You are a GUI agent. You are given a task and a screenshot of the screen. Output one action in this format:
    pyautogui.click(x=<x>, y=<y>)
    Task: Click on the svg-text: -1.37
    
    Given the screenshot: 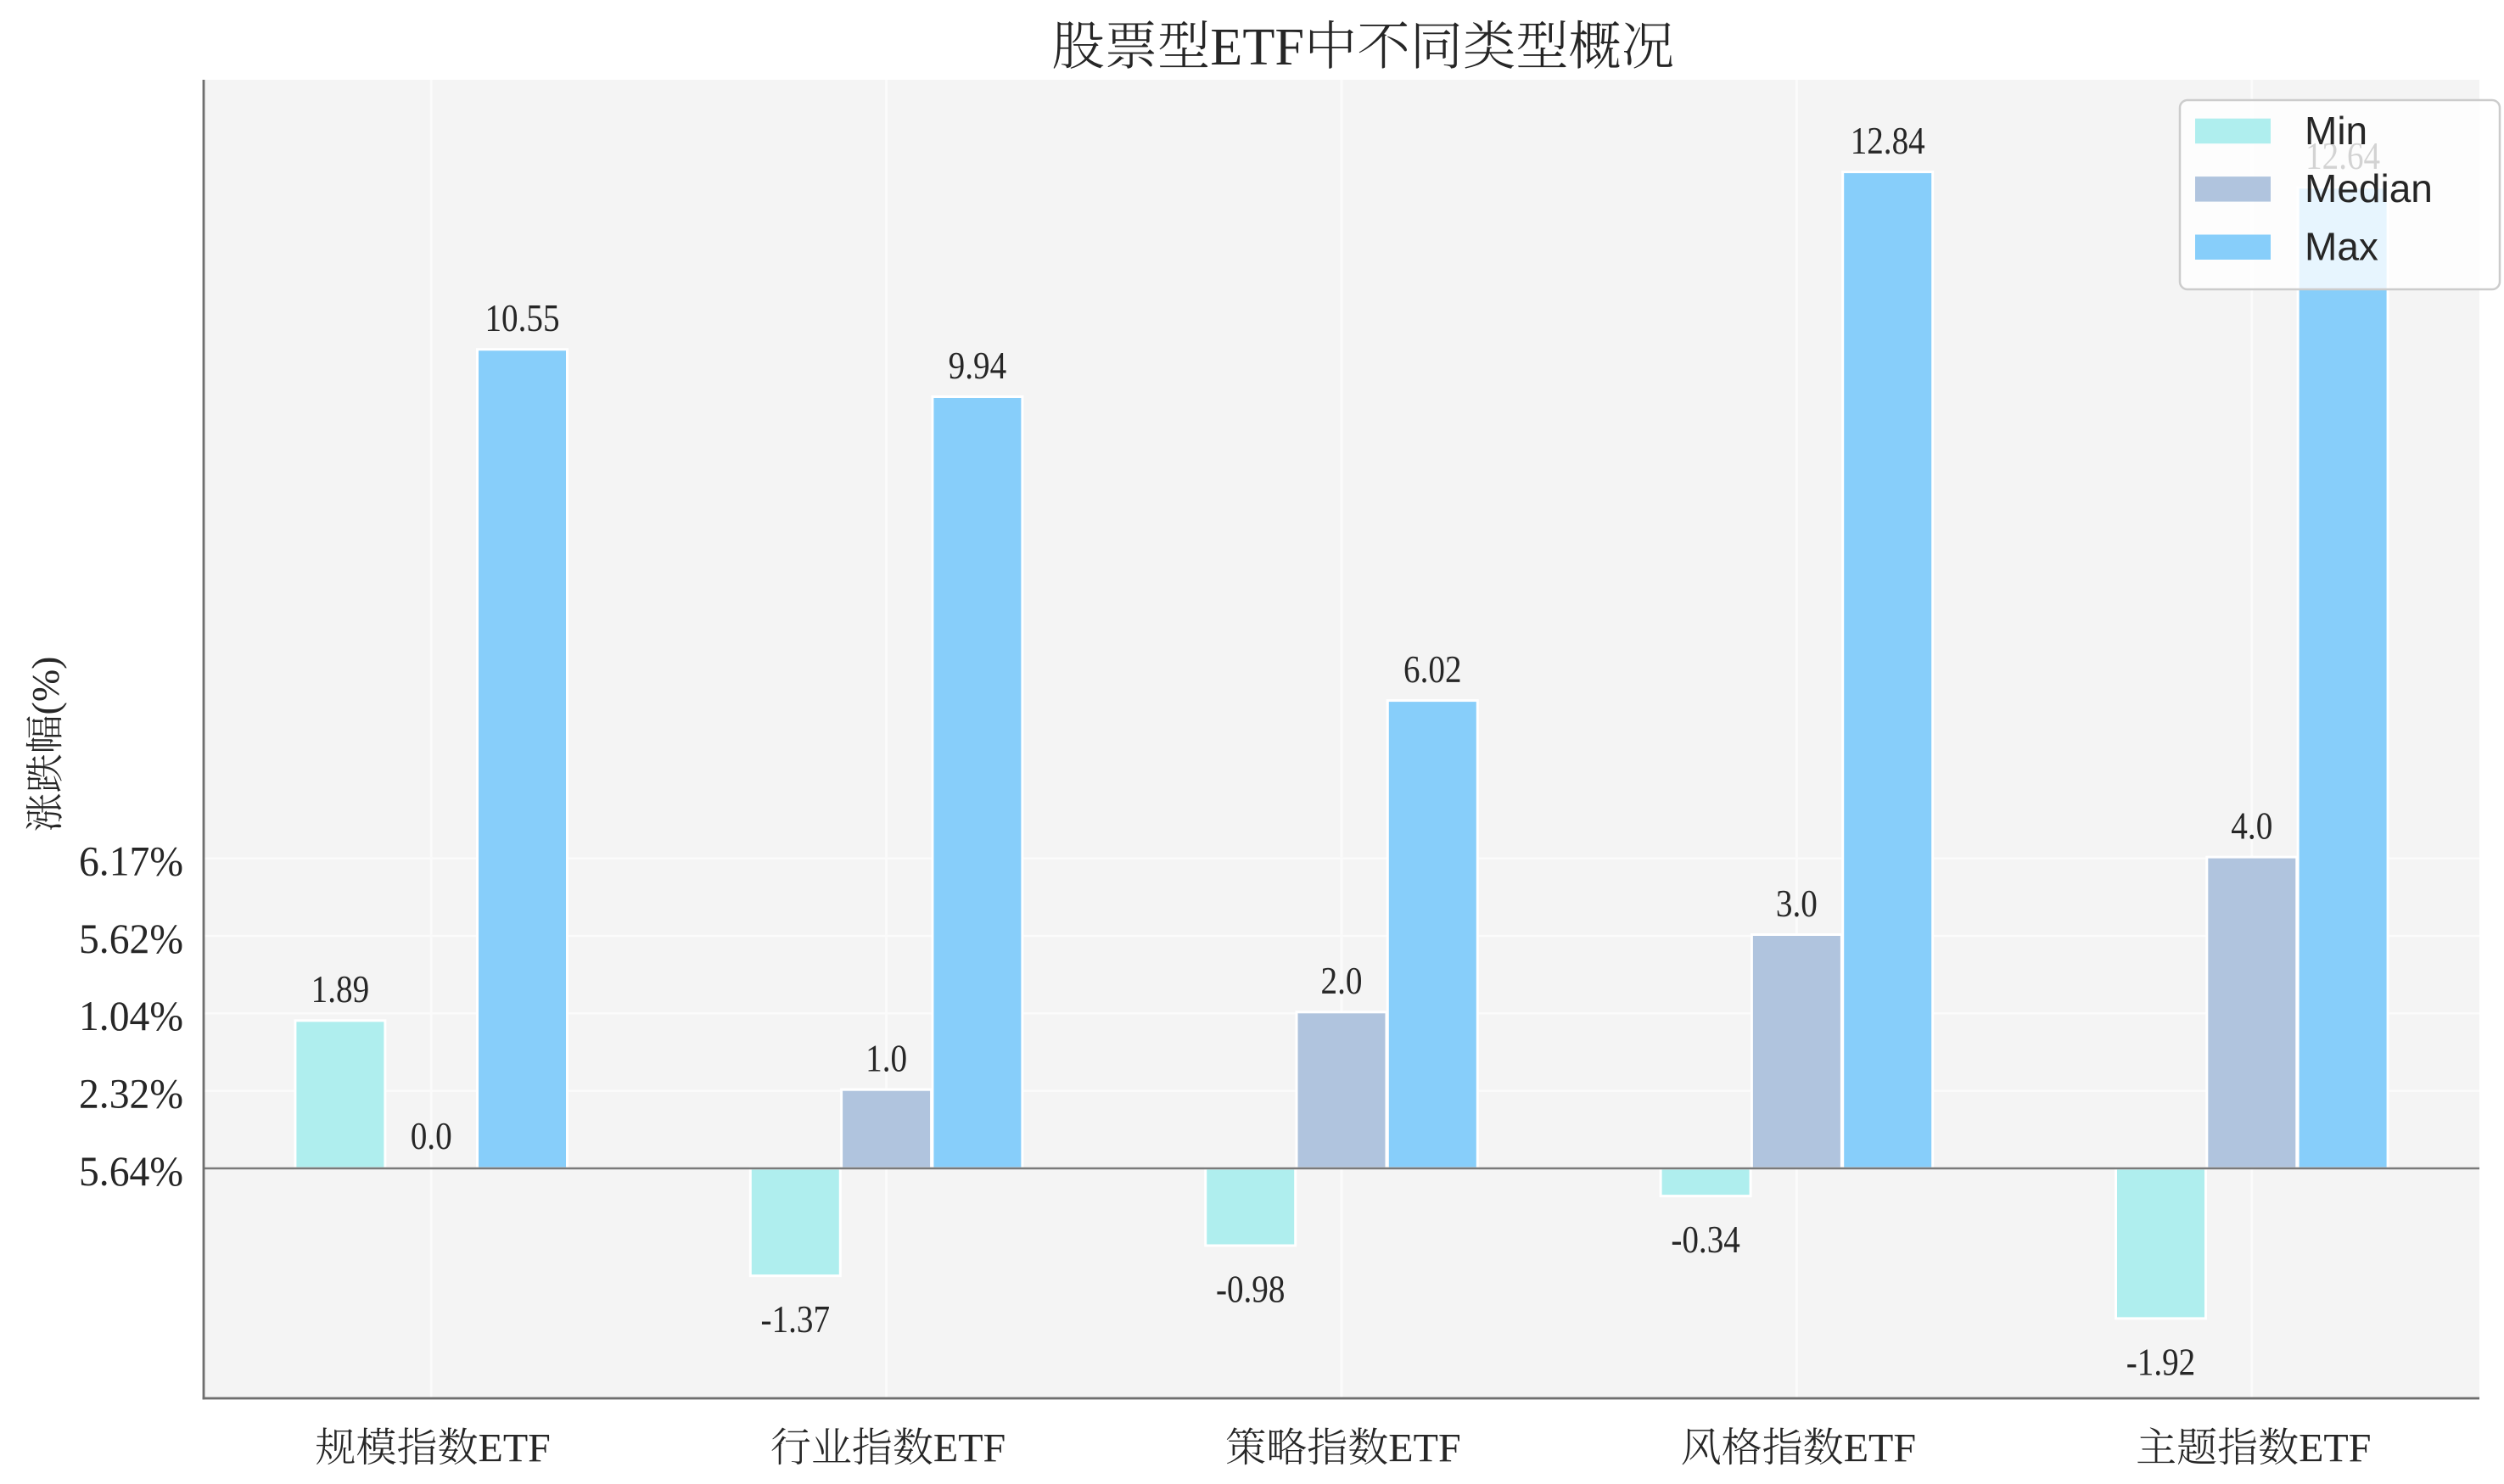 What is the action you would take?
    pyautogui.click(x=796, y=1319)
    